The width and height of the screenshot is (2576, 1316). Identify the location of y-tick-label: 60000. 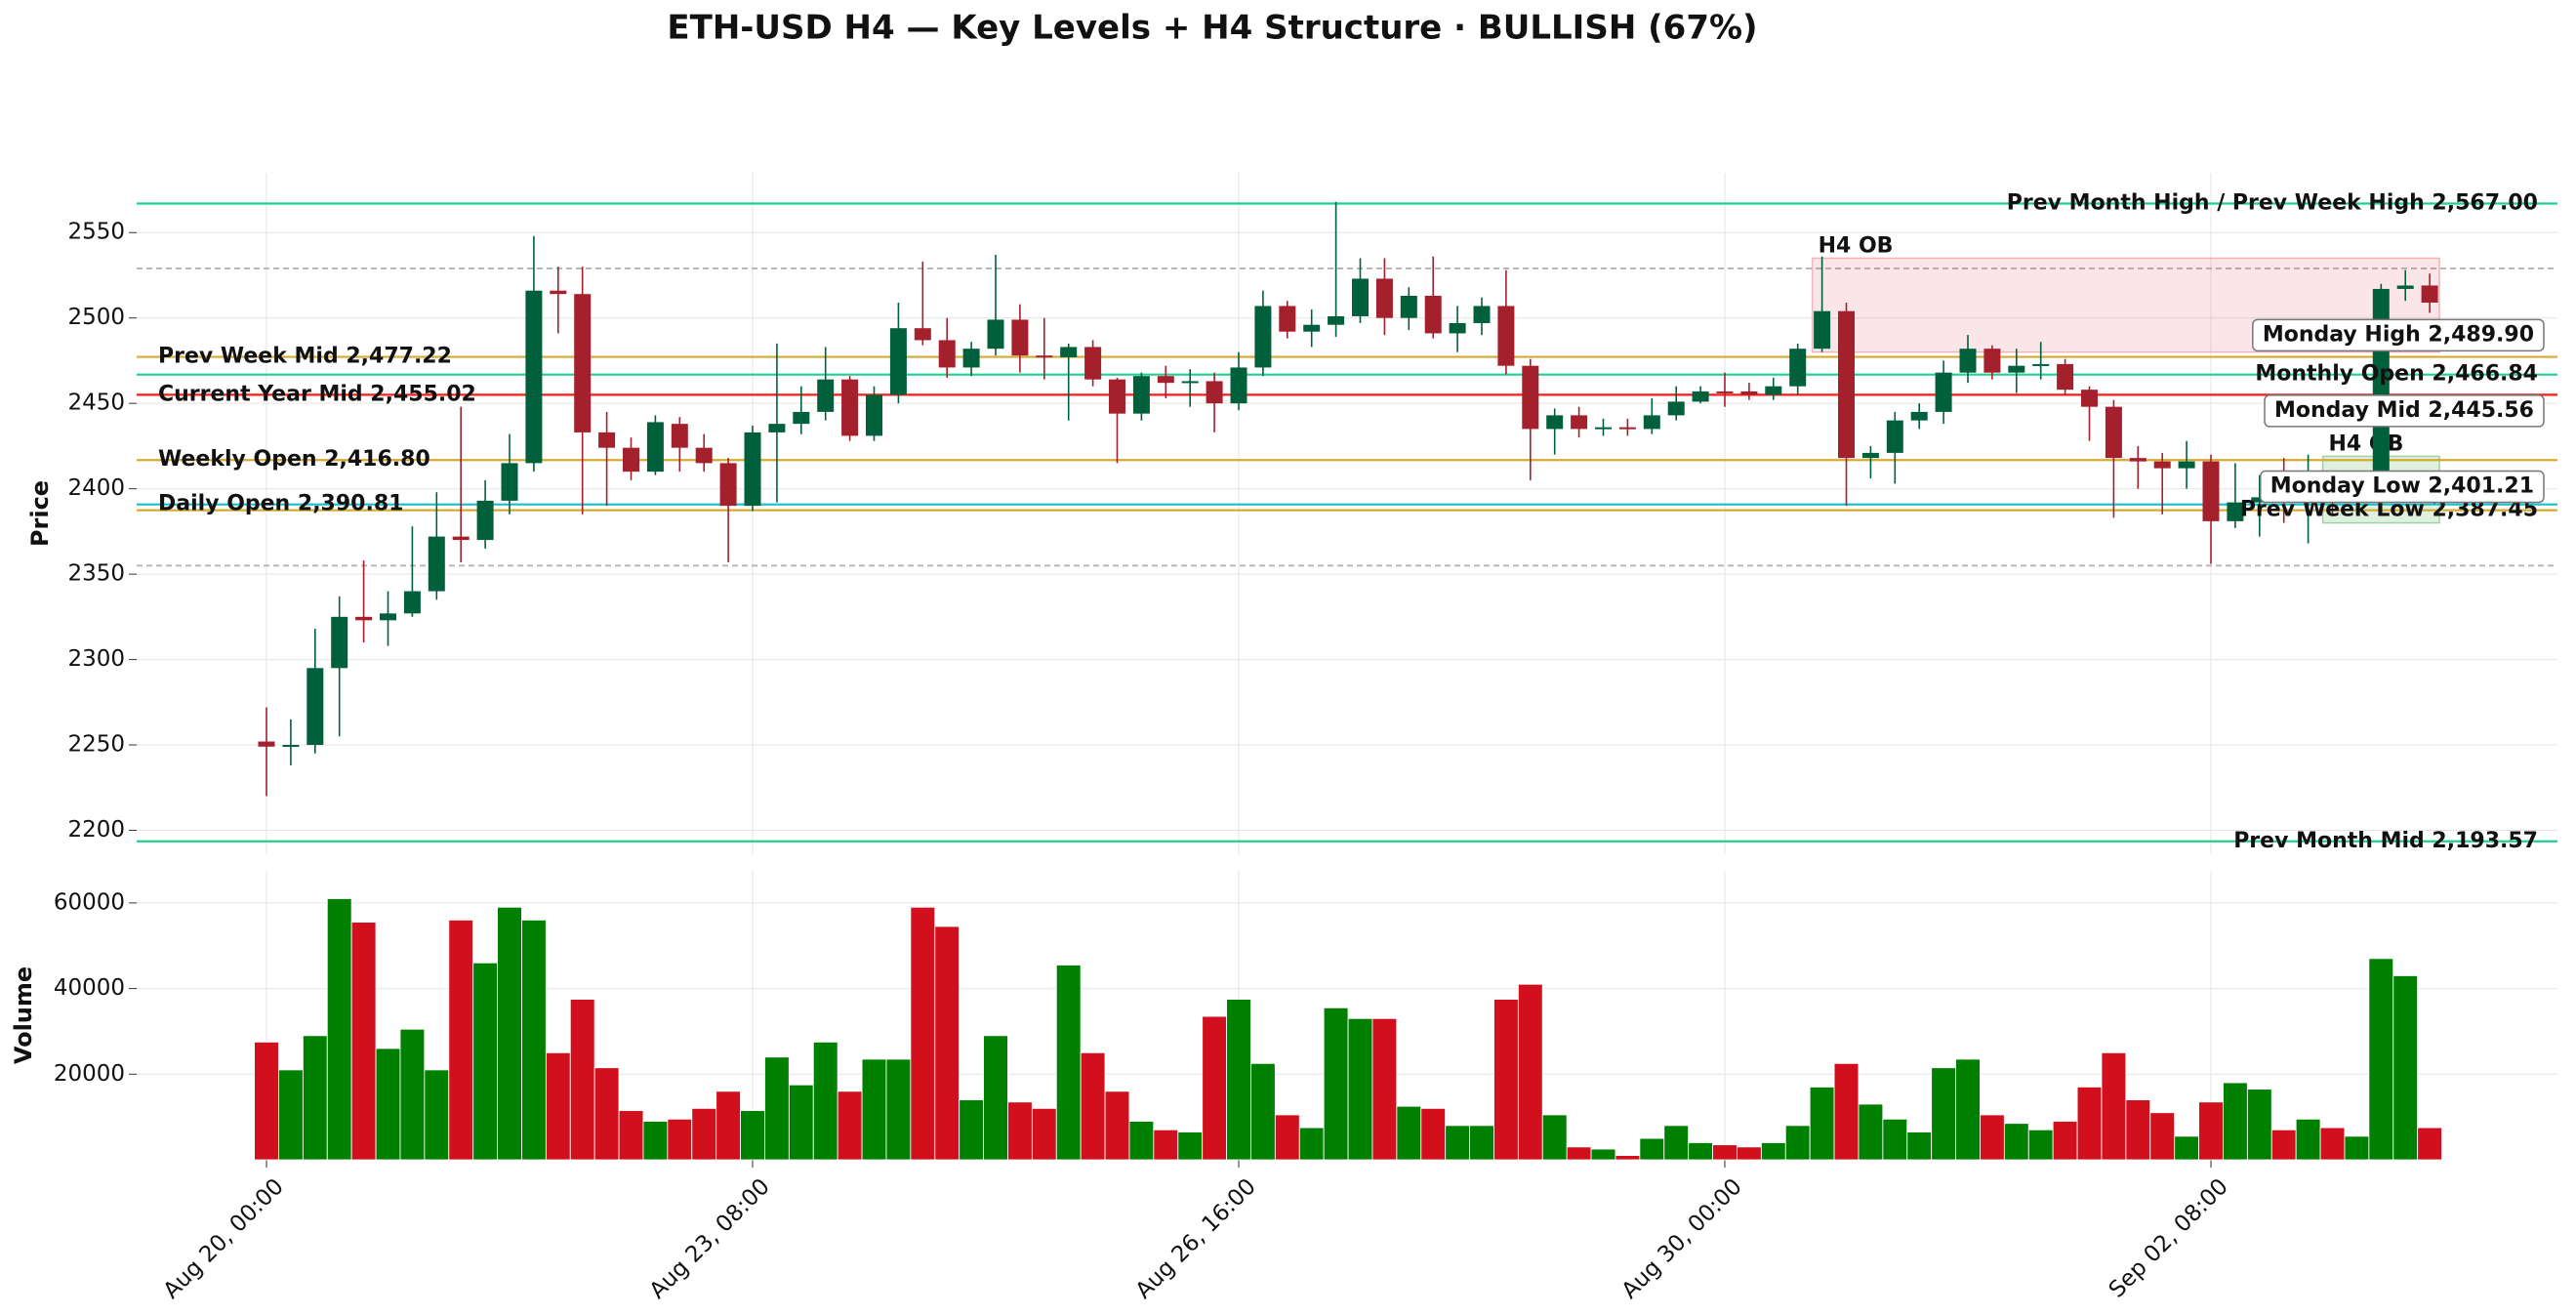
(89, 902).